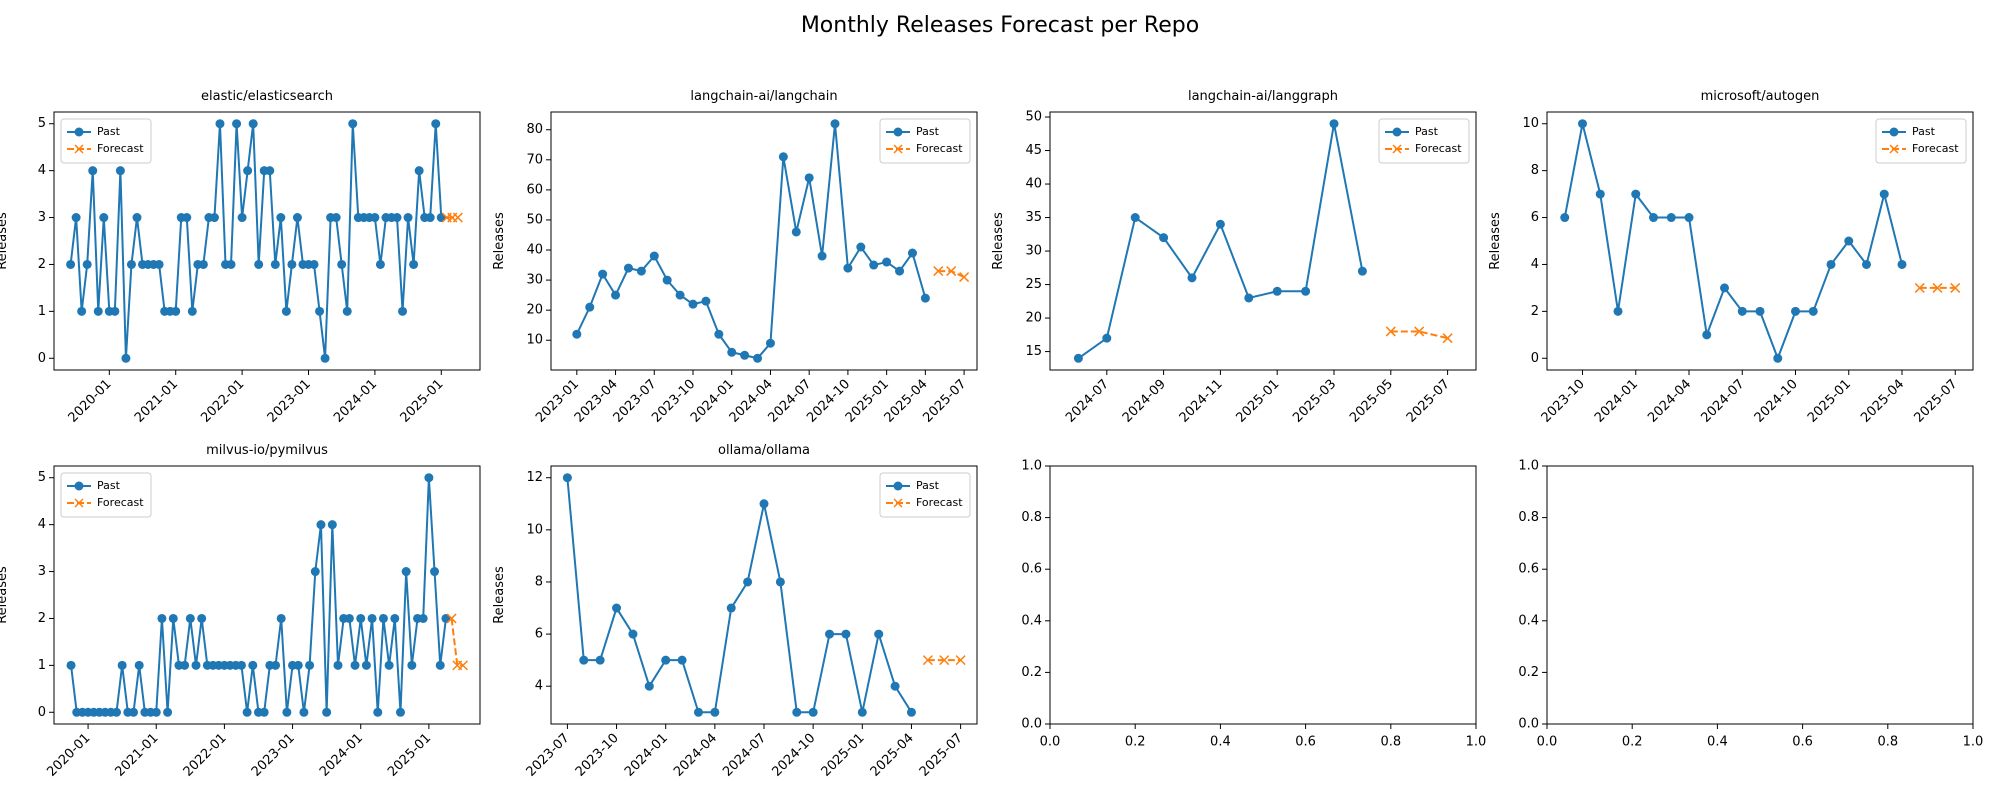 The height and width of the screenshot is (800, 2000). I want to click on y-tick-label: 20, so click(1033, 318).